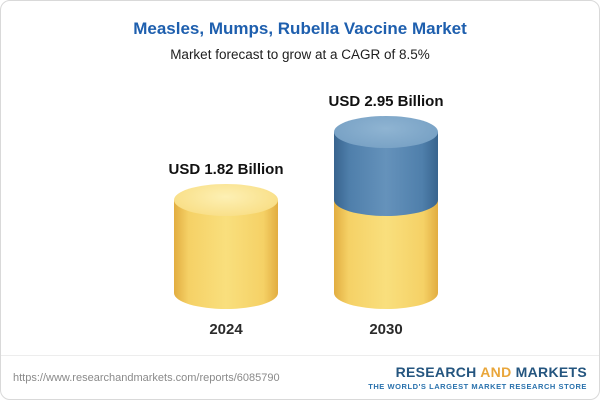 This screenshot has width=600, height=400. What do you see at coordinates (549, 372) in the screenshot?
I see `logo-markets: MARKETS` at bounding box center [549, 372].